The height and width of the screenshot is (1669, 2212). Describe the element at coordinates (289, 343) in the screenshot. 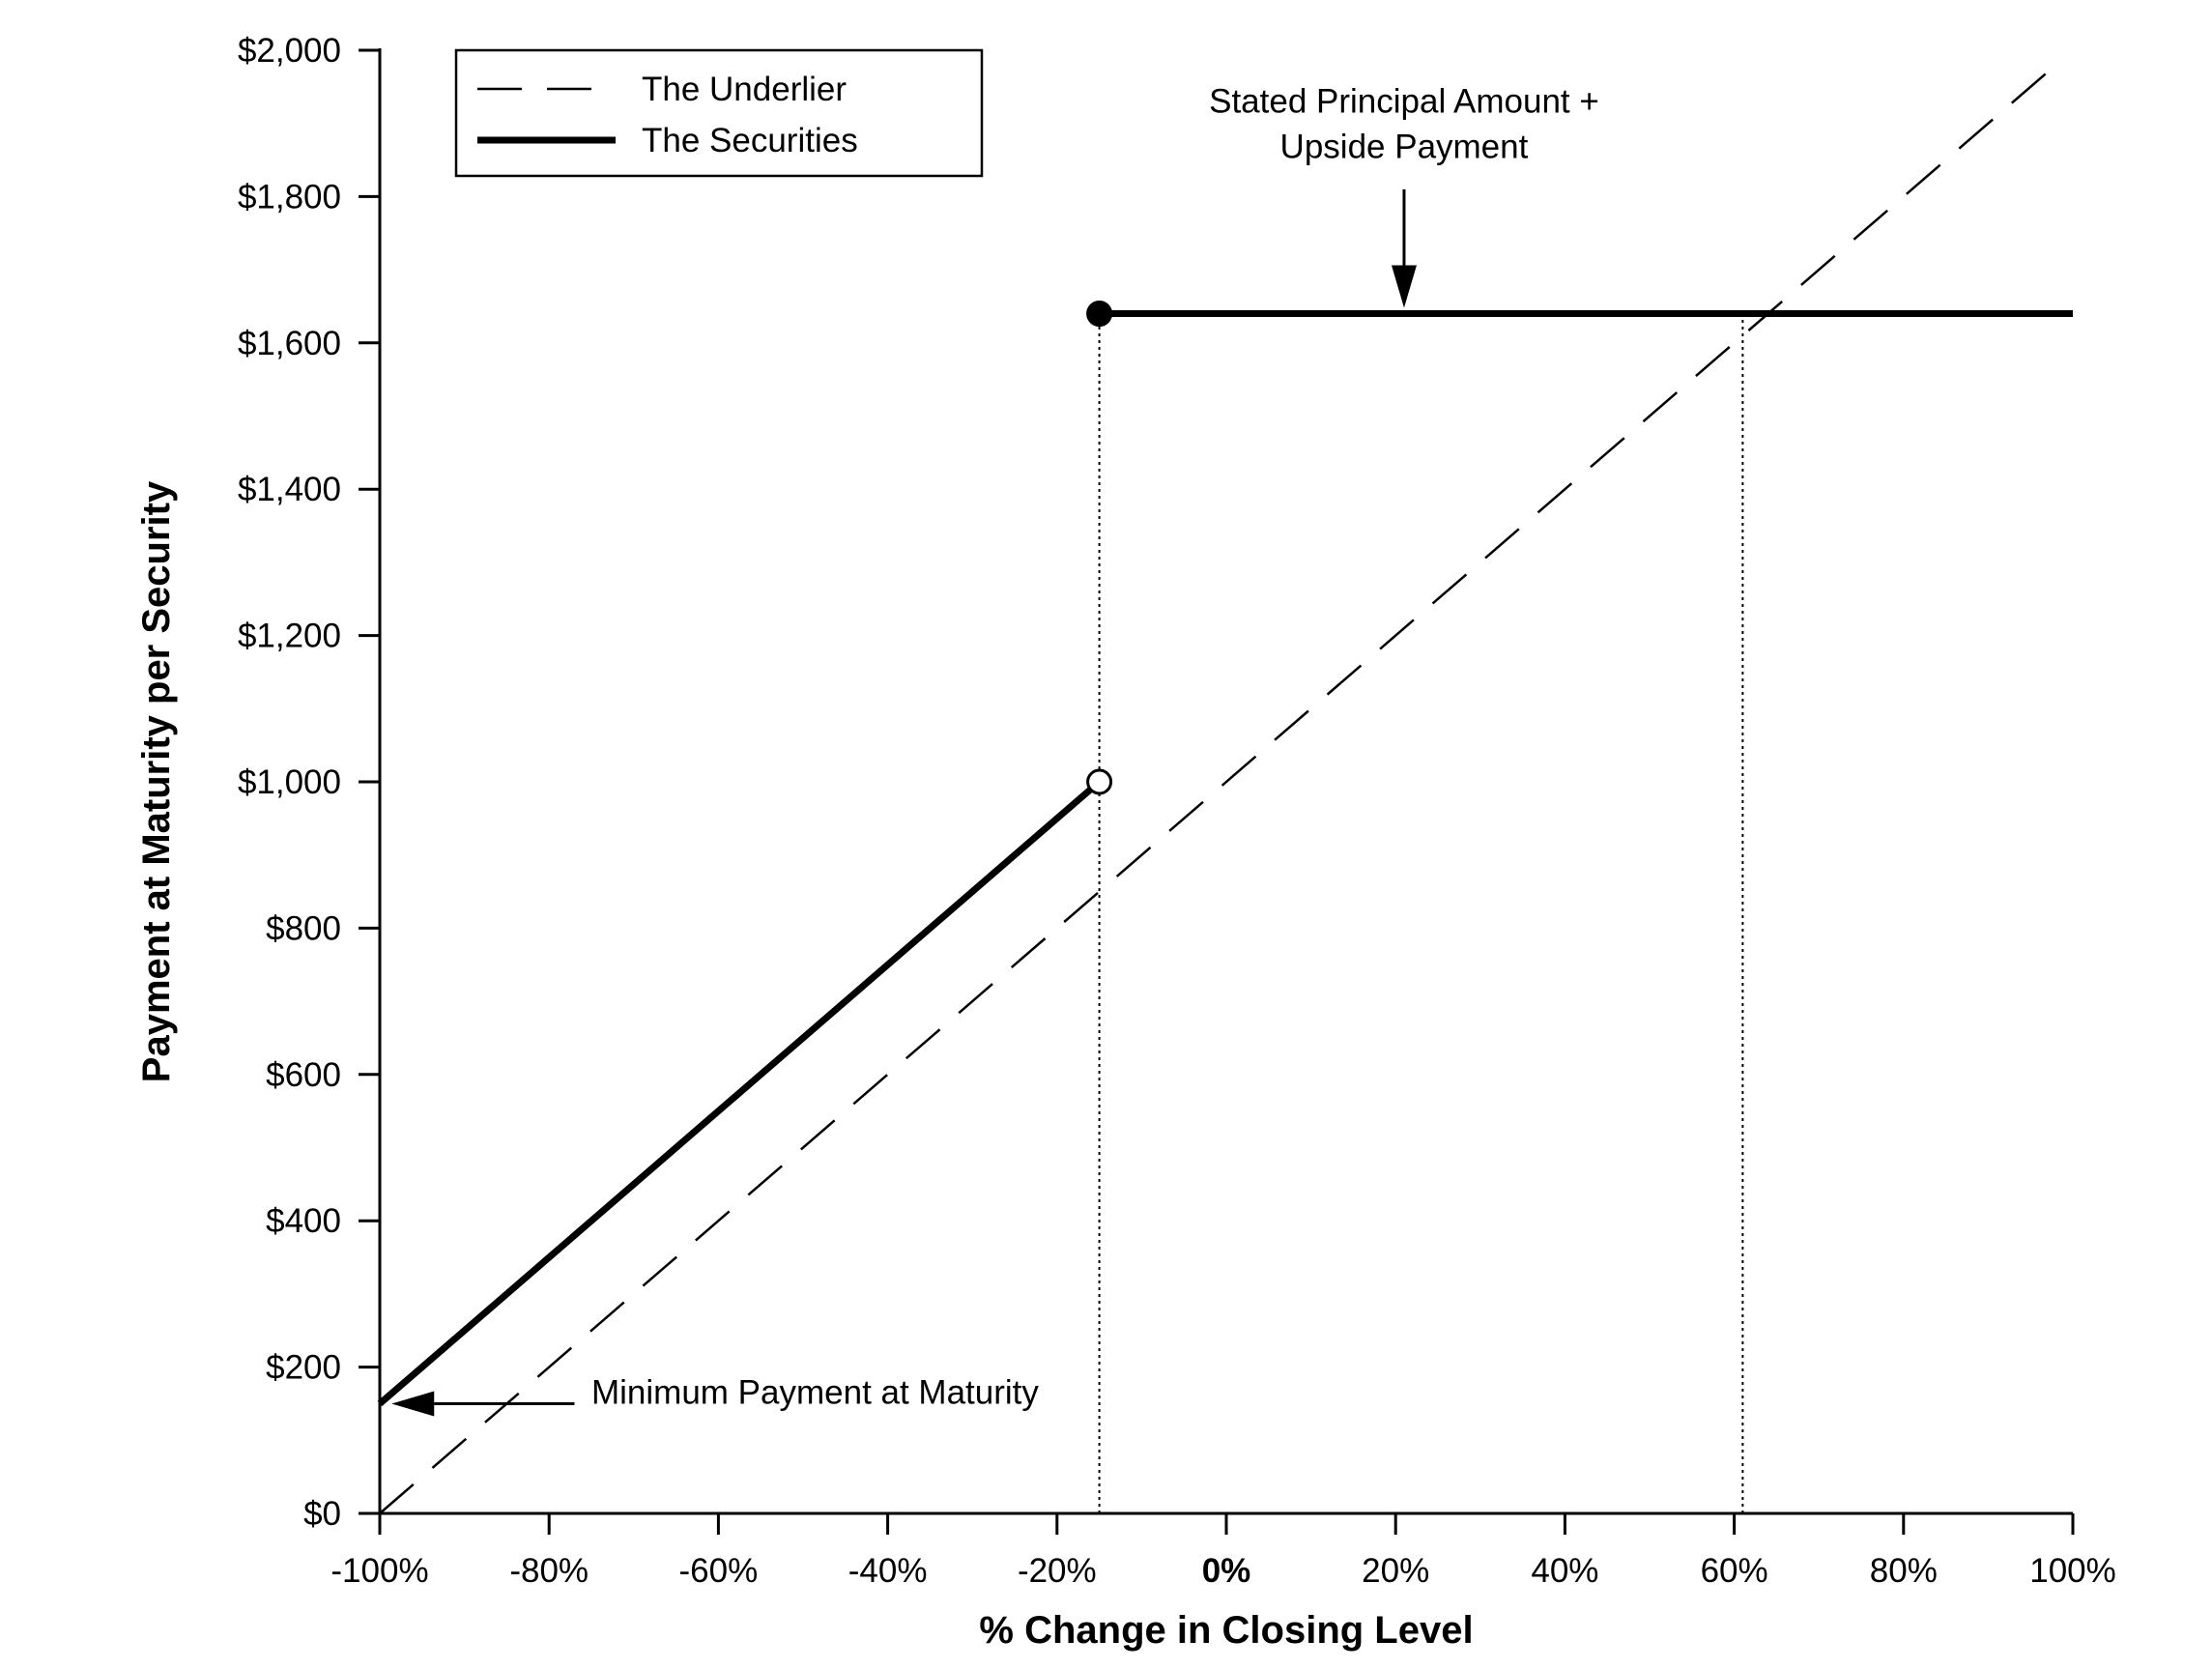

I see `y-tick-label: $1,600` at that location.